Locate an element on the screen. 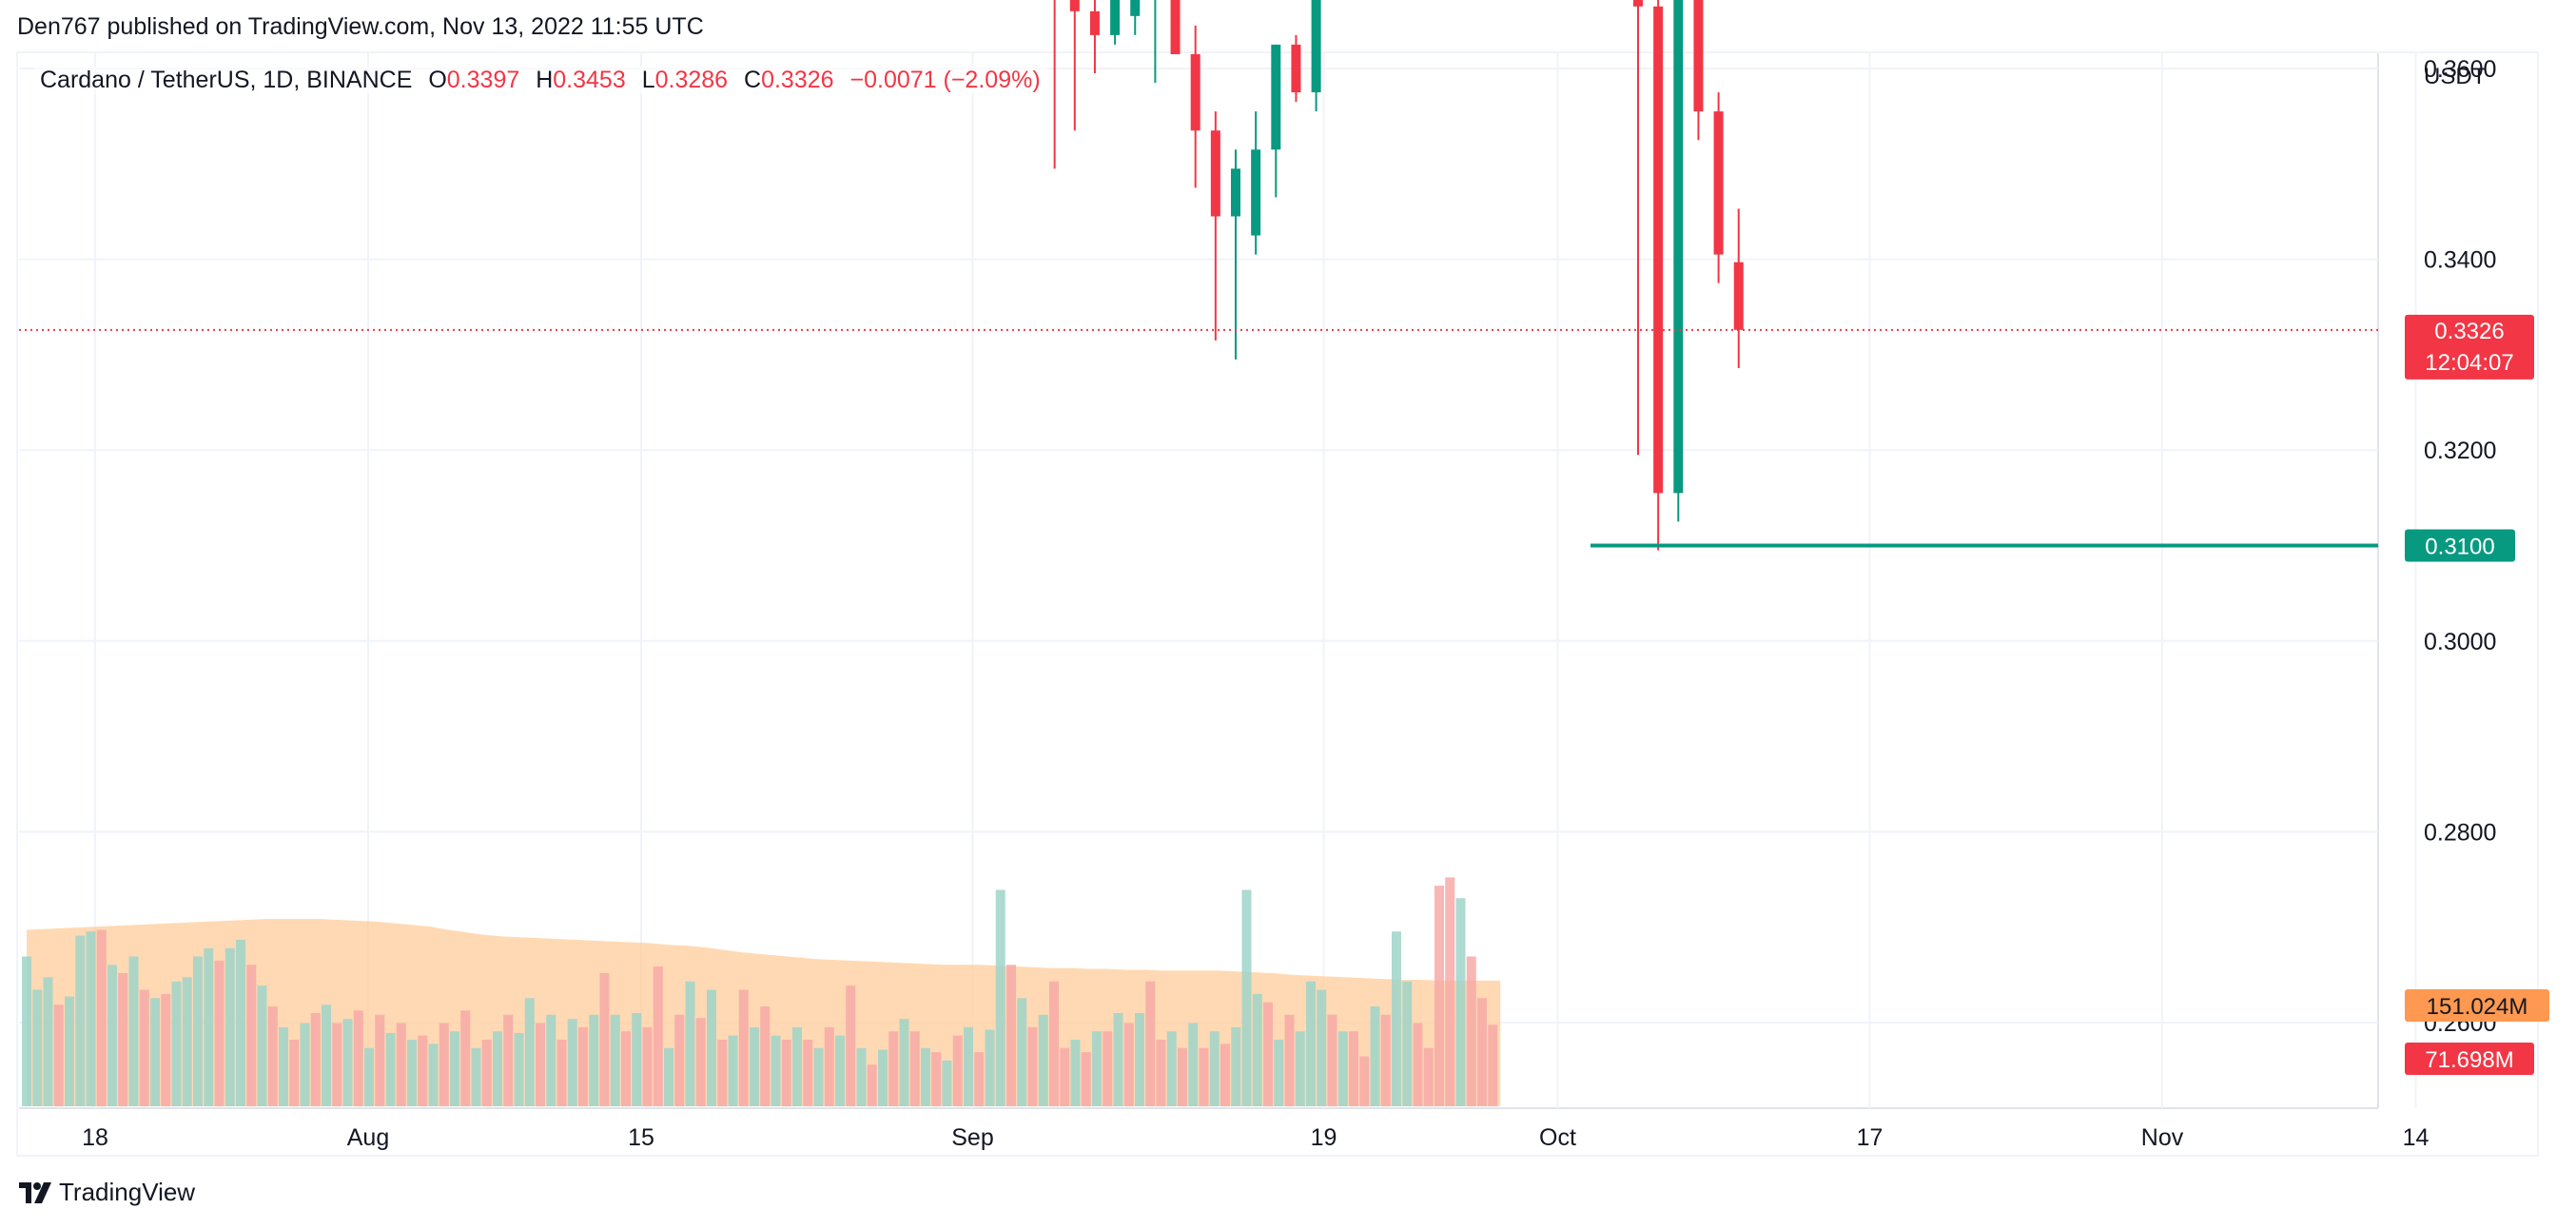 The height and width of the screenshot is (1229, 2576). y-tick-label: 0.3000 is located at coordinates (2460, 642).